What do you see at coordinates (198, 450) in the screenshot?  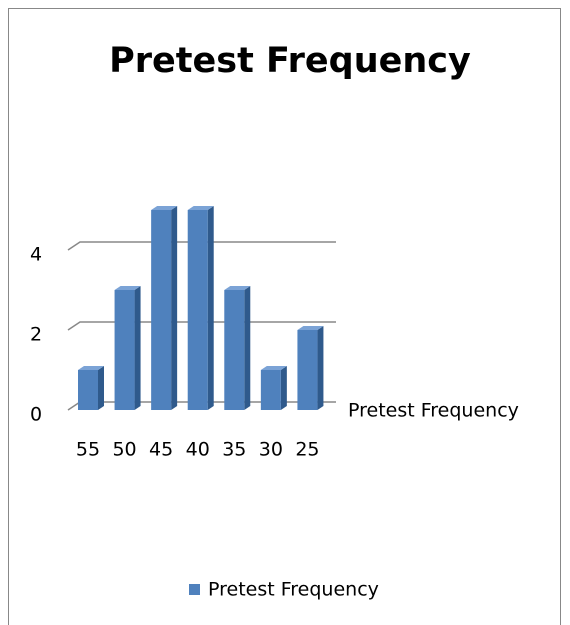 I see `x-tick-label: 40` at bounding box center [198, 450].